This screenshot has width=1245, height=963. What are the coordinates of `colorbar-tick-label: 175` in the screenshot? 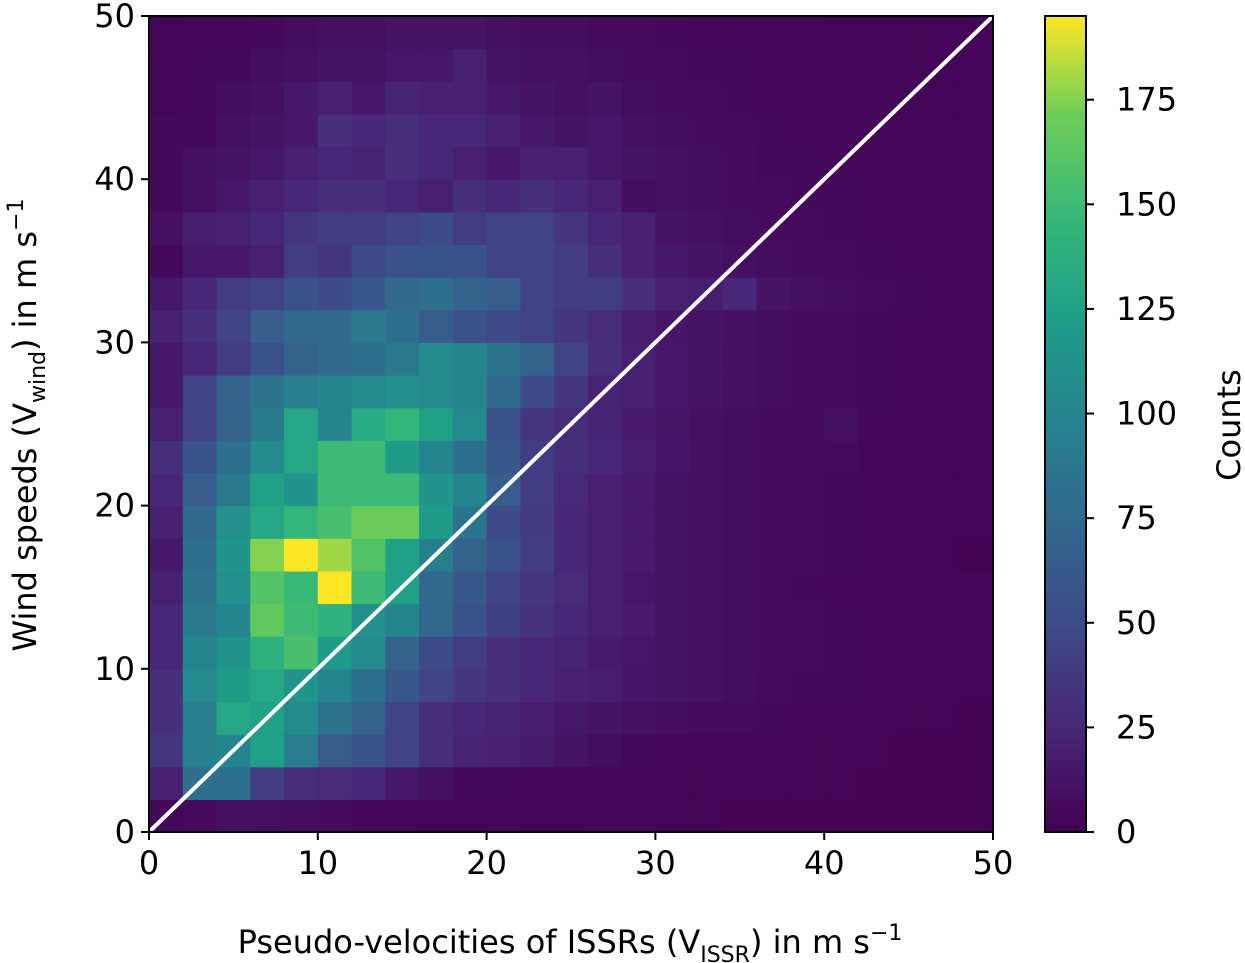 It's located at (1146, 100).